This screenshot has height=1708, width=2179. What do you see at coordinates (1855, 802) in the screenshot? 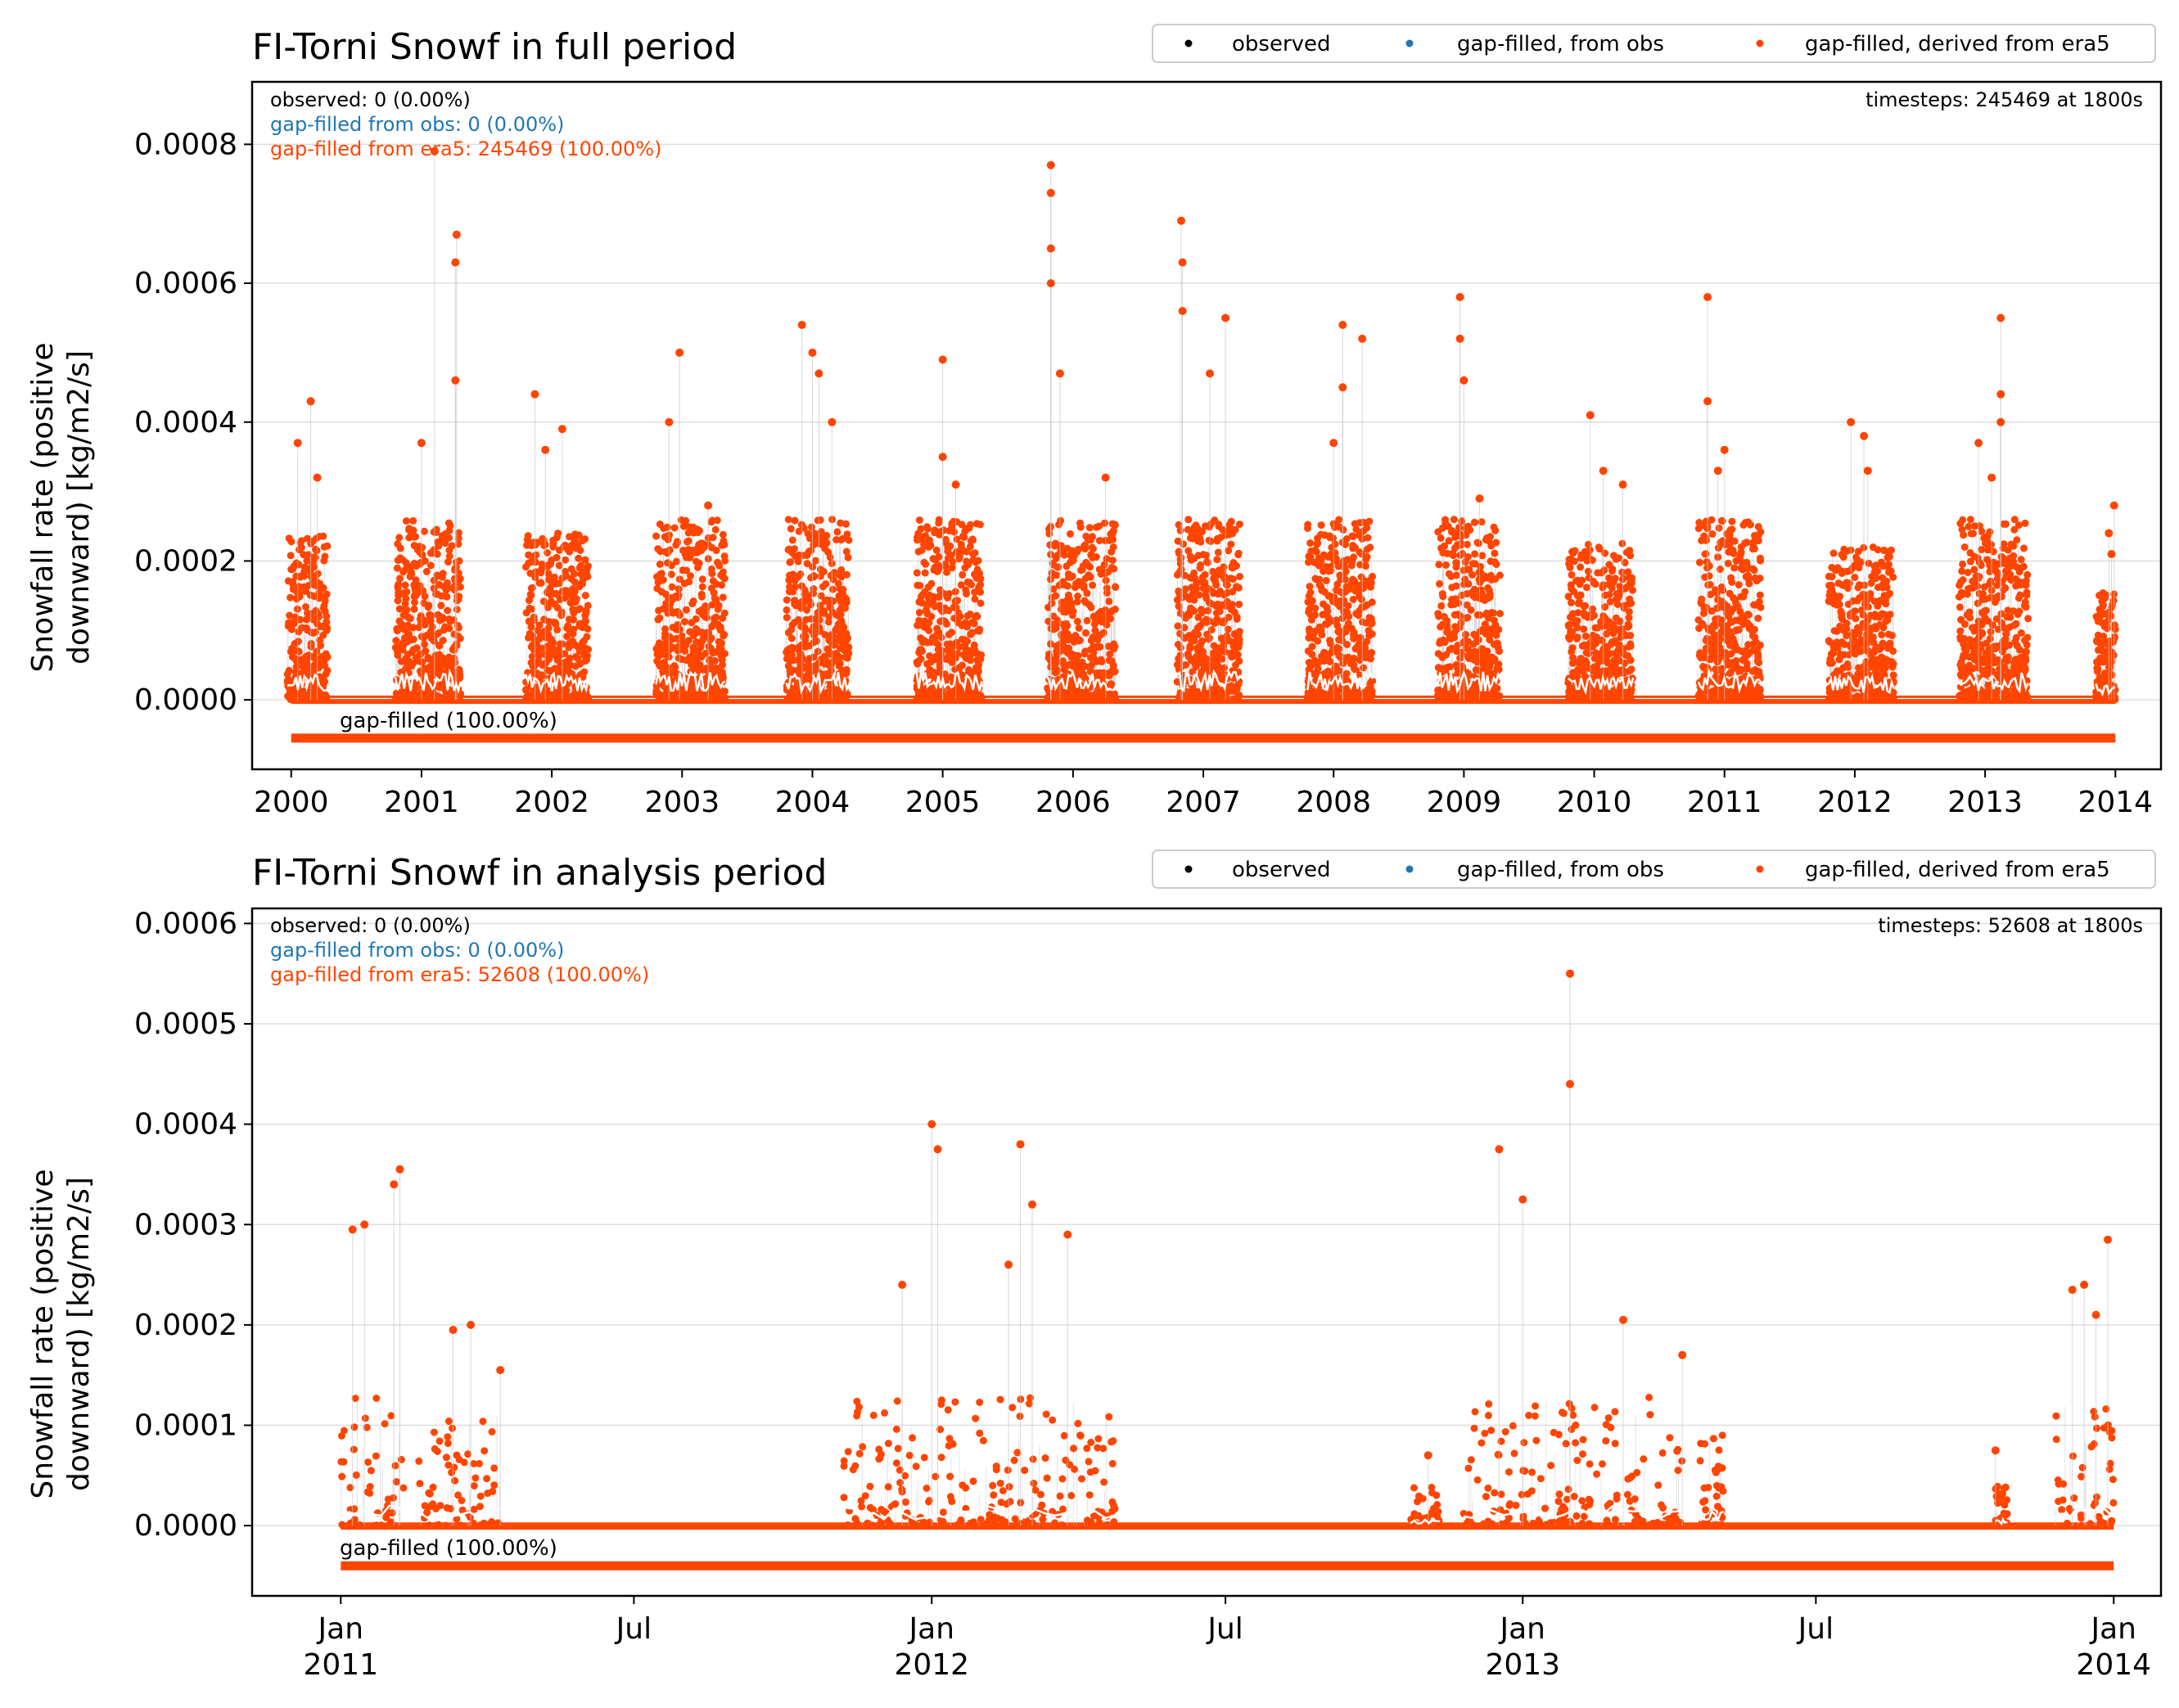
I see `x-tick-label: 2012` at bounding box center [1855, 802].